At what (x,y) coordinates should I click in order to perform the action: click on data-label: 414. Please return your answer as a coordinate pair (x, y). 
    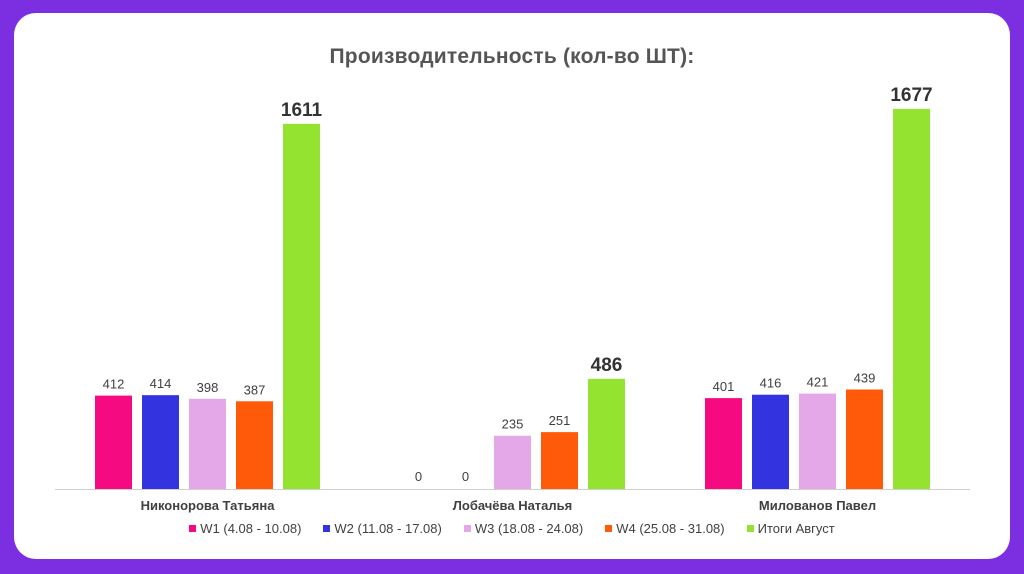
    Looking at the image, I should click on (161, 383).